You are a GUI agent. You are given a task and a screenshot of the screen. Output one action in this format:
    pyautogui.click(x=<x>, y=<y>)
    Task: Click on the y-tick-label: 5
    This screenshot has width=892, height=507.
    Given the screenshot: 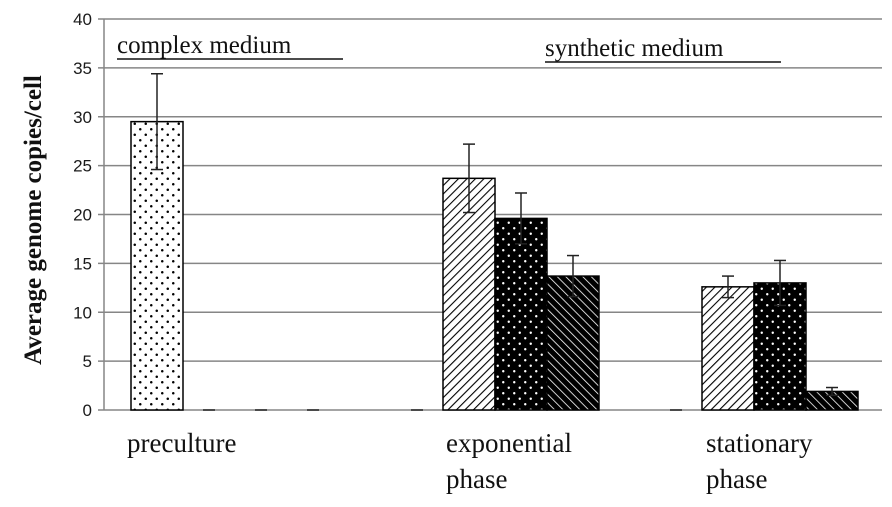 What is the action you would take?
    pyautogui.click(x=87, y=361)
    